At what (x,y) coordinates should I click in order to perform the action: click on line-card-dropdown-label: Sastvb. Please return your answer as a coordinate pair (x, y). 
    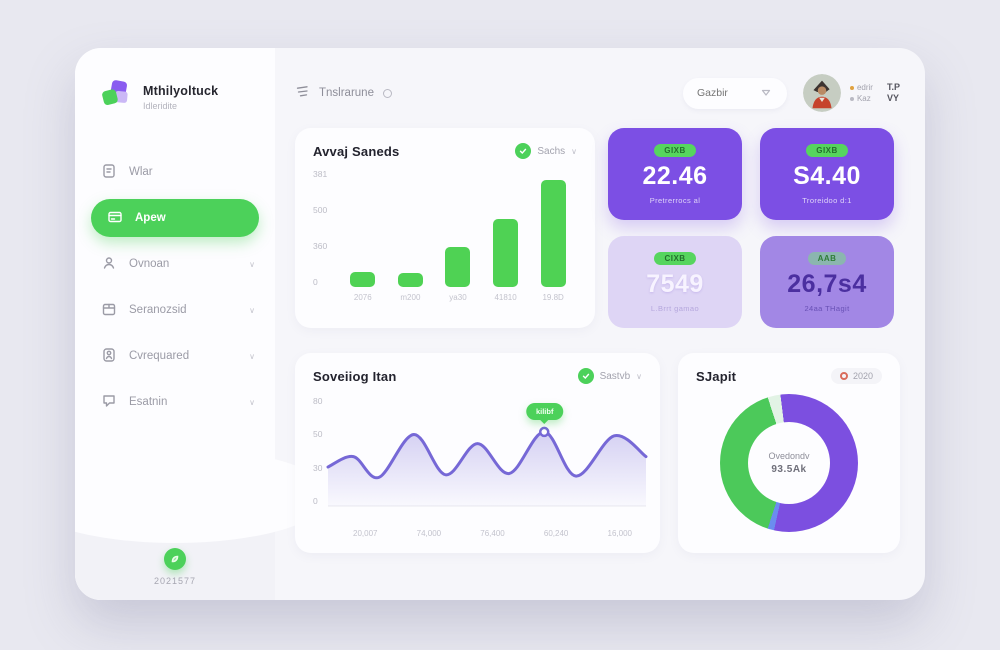
    Looking at the image, I should click on (615, 376).